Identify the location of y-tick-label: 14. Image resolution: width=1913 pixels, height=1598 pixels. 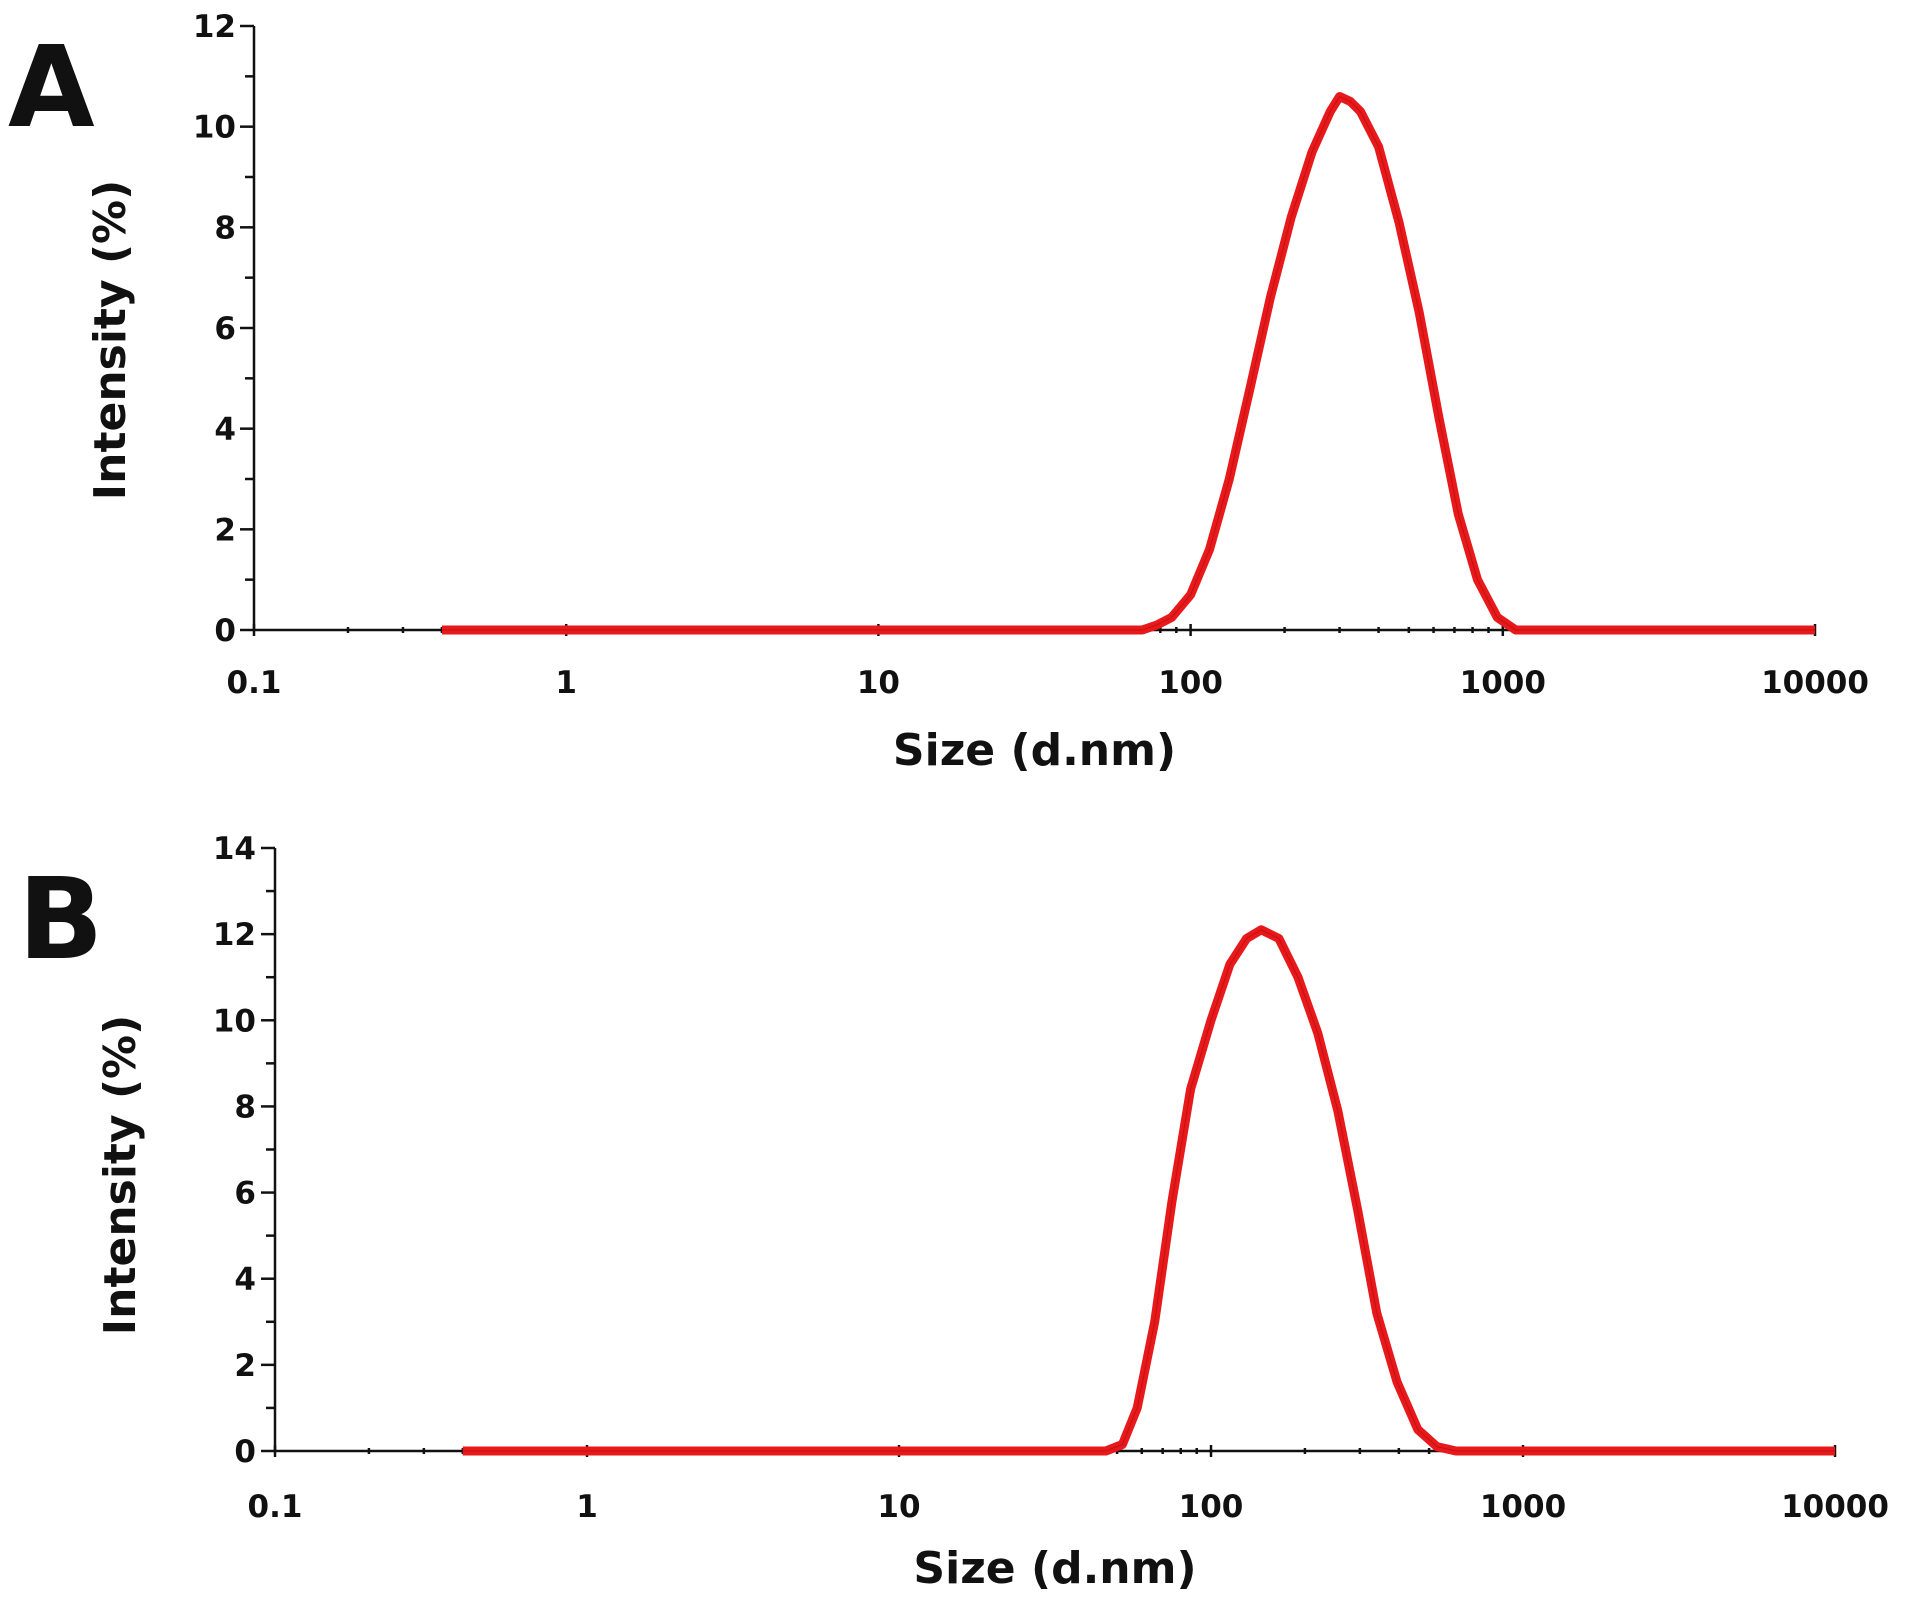
(234, 849).